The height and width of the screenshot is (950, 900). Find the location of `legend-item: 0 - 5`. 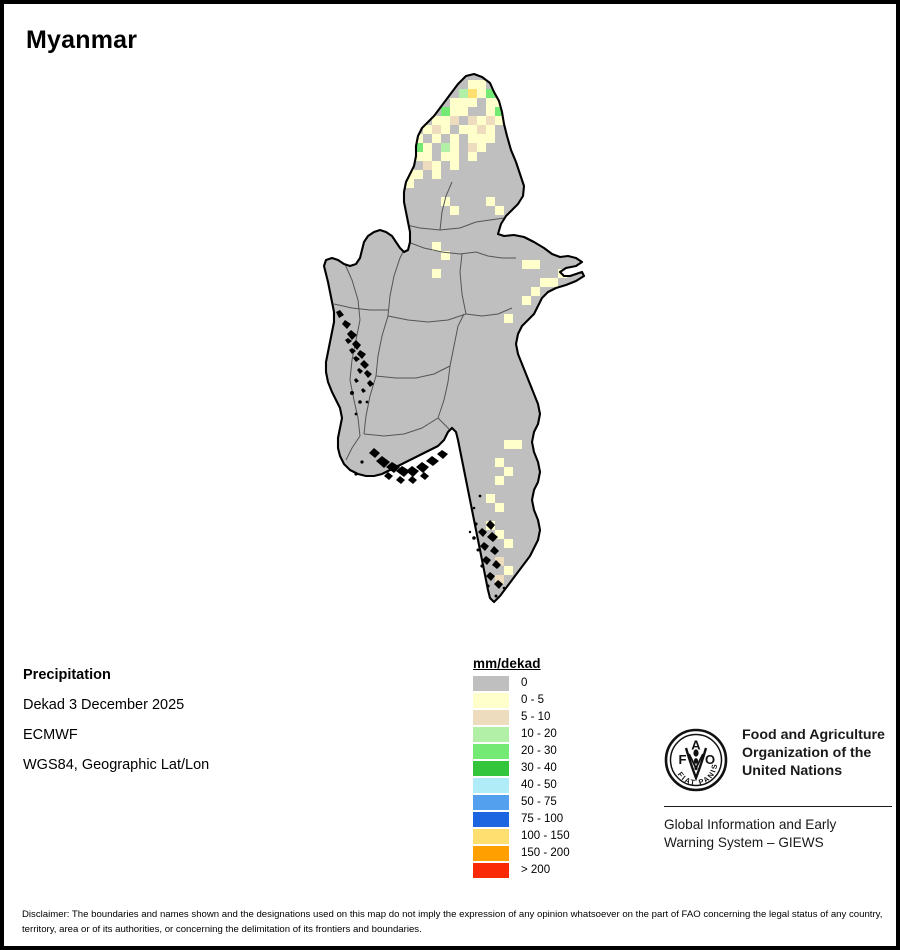

legend-item: 0 - 5 is located at coordinates (521, 700).